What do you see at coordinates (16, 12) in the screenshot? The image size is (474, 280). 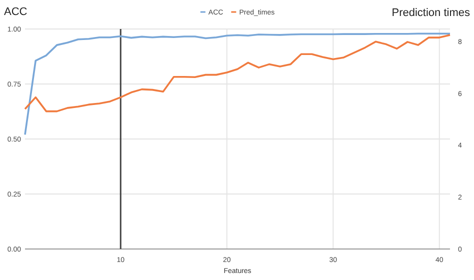 I see `y-axis-title: ACC` at bounding box center [16, 12].